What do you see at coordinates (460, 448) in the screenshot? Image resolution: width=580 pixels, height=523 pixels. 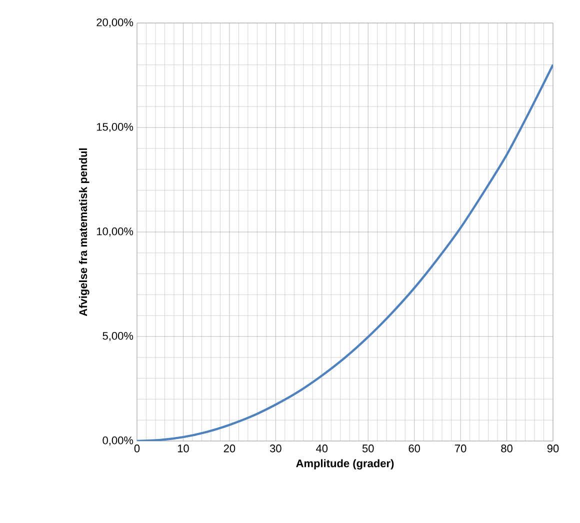 I see `x-tick-label: 70` at bounding box center [460, 448].